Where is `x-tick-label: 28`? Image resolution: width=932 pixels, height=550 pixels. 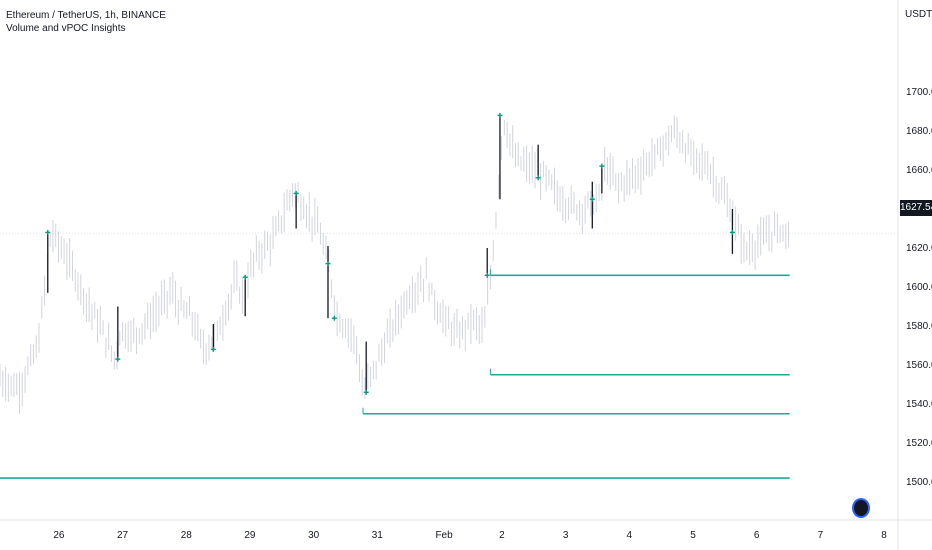
x-tick-label: 28 is located at coordinates (187, 535).